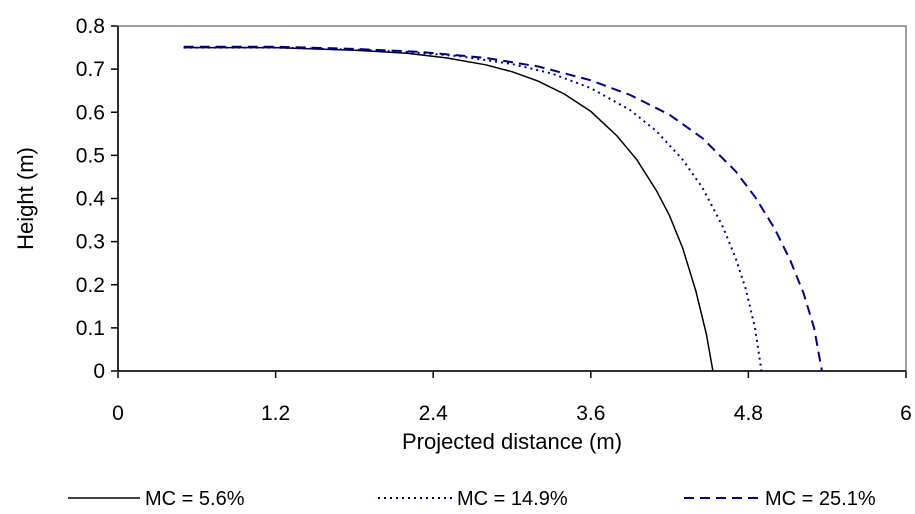  I want to click on legend-label-3: MC = 25.1%, so click(820, 499).